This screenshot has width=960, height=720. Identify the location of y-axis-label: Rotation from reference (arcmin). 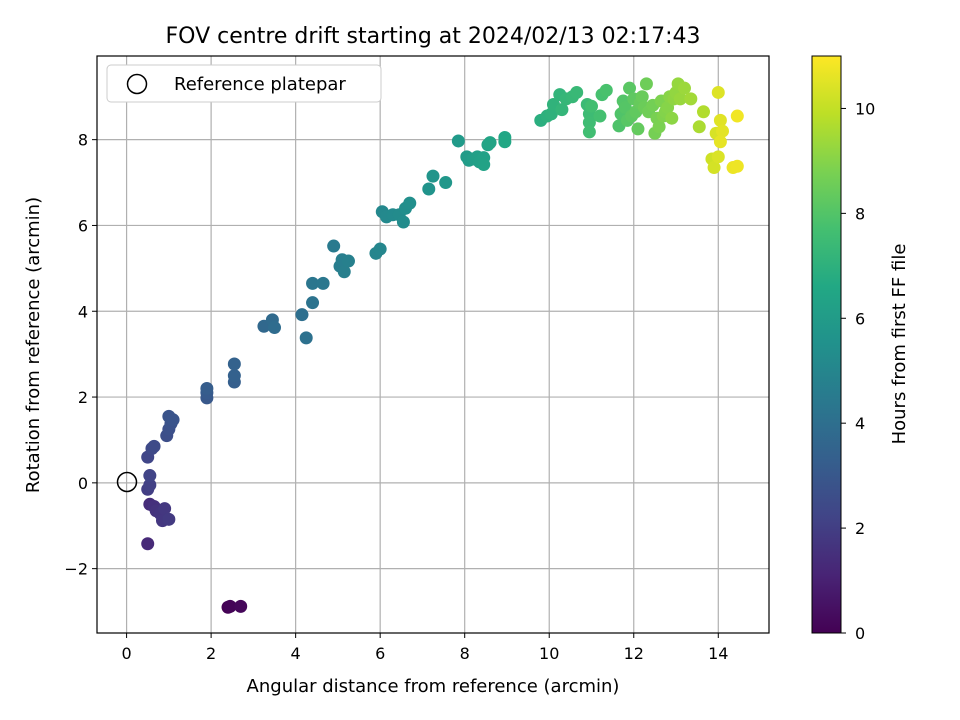
(33, 345).